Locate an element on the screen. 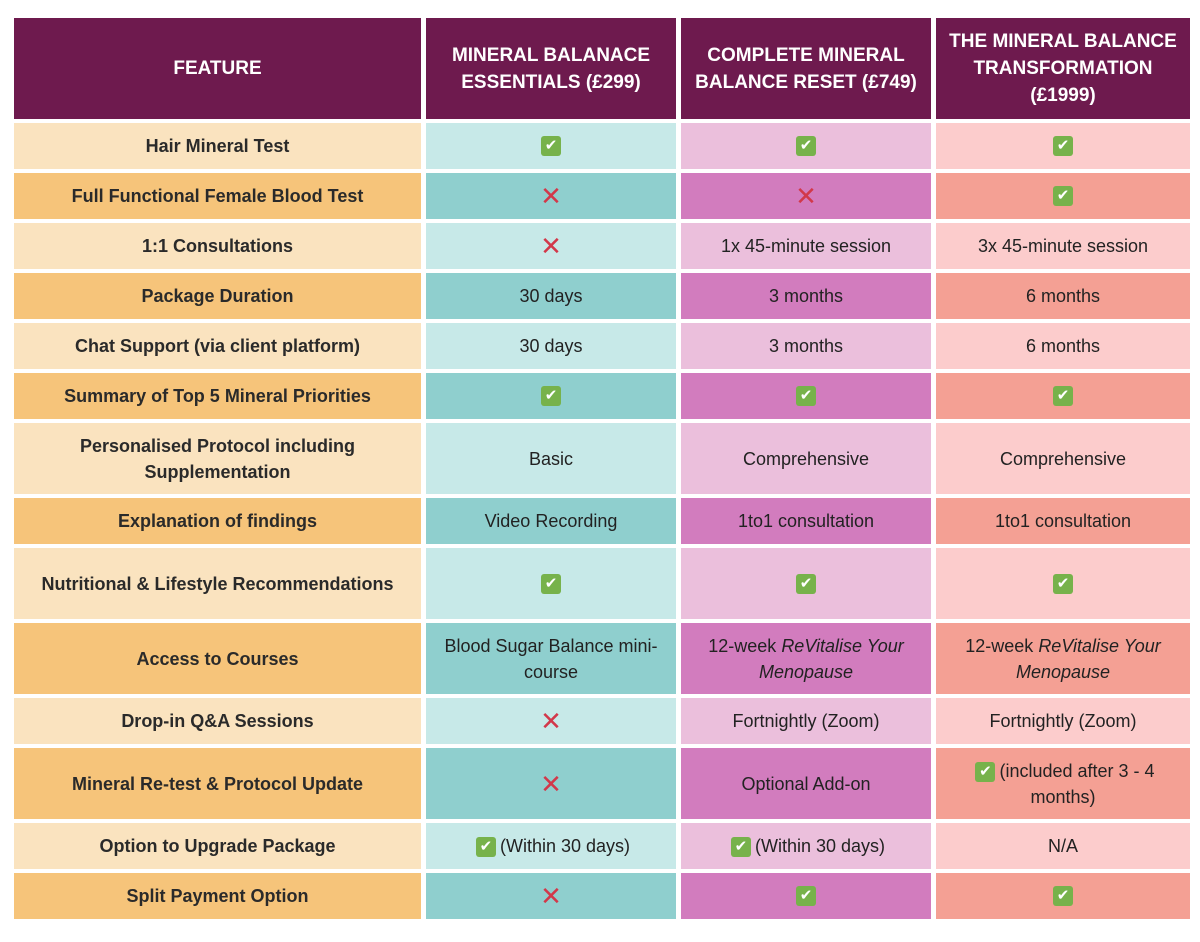 The image size is (1200, 942). package-2-cell: ✔ (Within 30 days) is located at coordinates (806, 846).